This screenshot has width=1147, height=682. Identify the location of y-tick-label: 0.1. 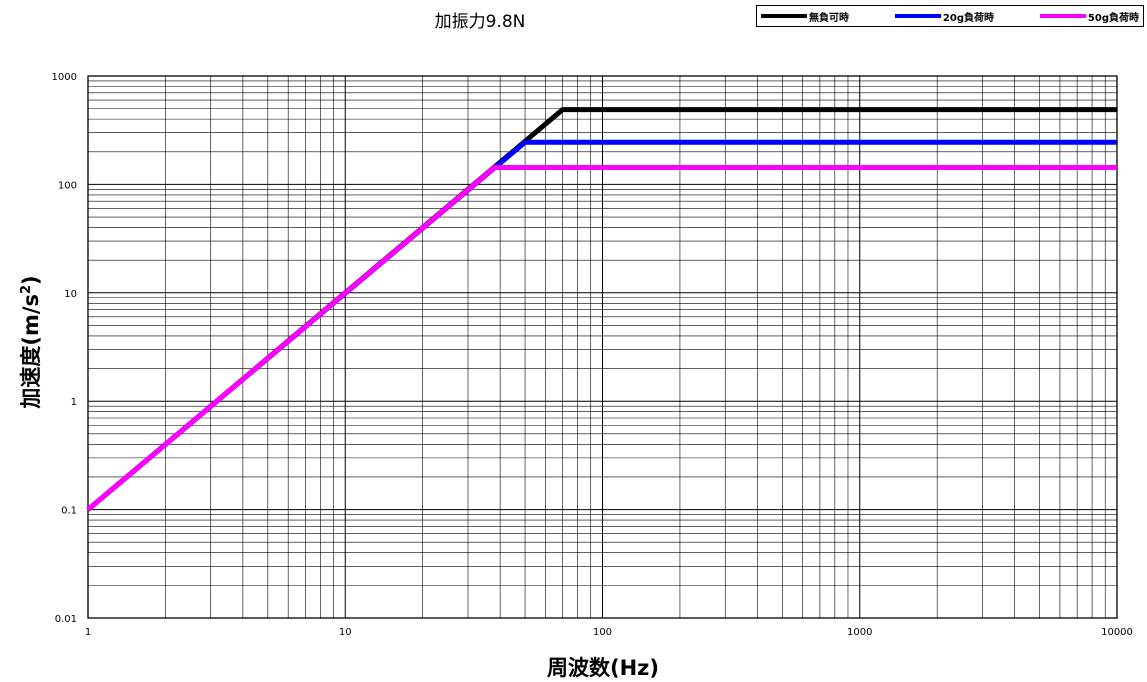
(69, 511).